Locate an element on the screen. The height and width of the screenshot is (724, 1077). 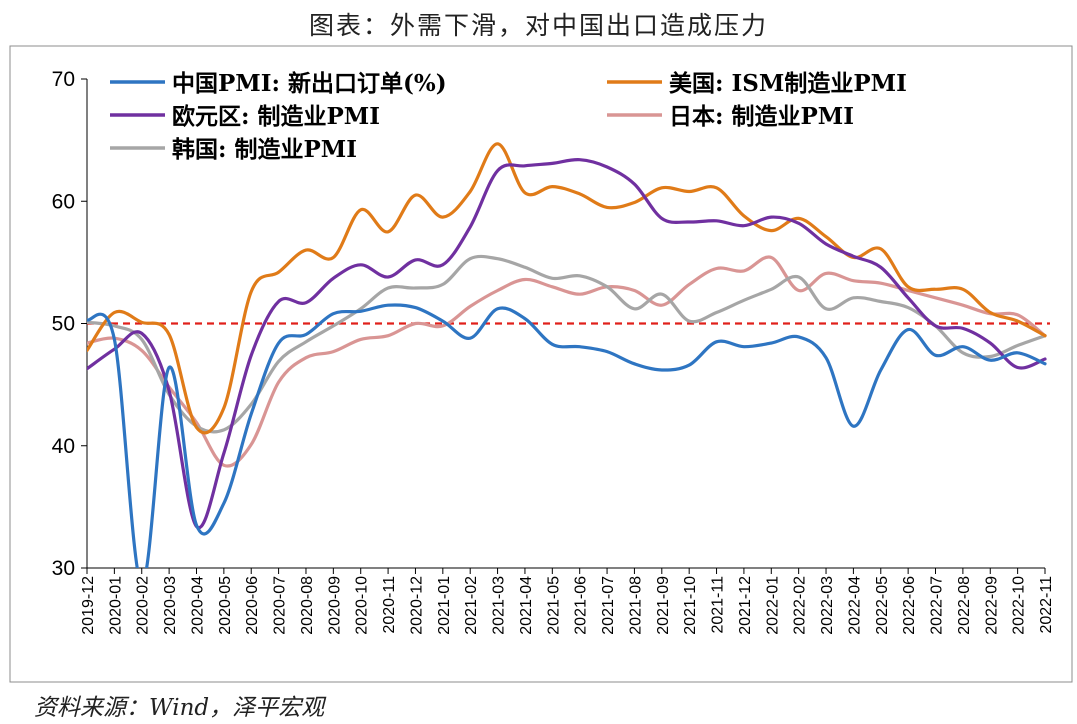
x-tick-label: 2022-03 is located at coordinates (827, 605).